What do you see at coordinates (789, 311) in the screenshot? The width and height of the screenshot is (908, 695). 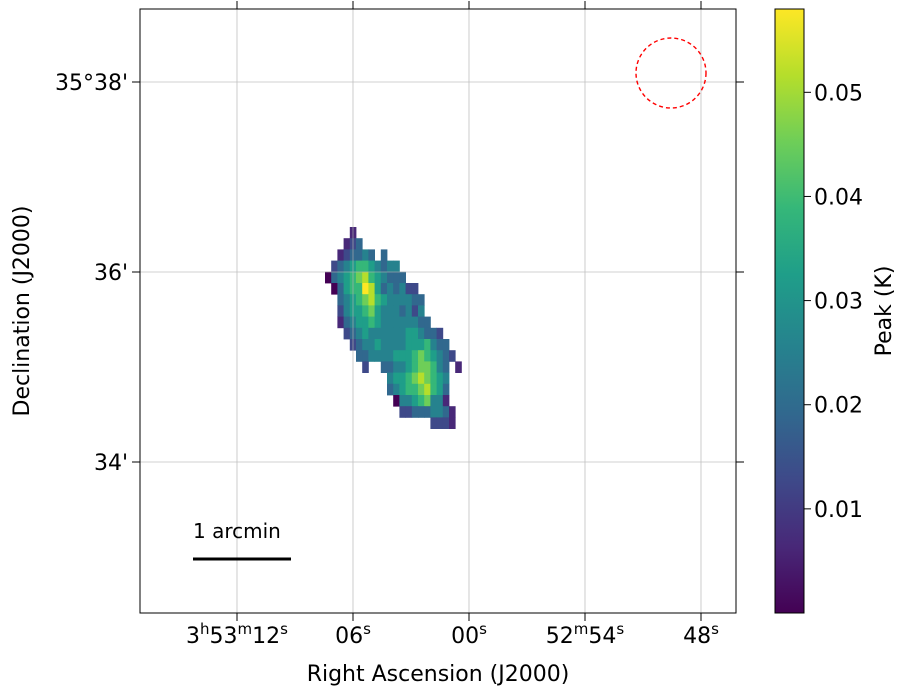 I see `colorbar` at bounding box center [789, 311].